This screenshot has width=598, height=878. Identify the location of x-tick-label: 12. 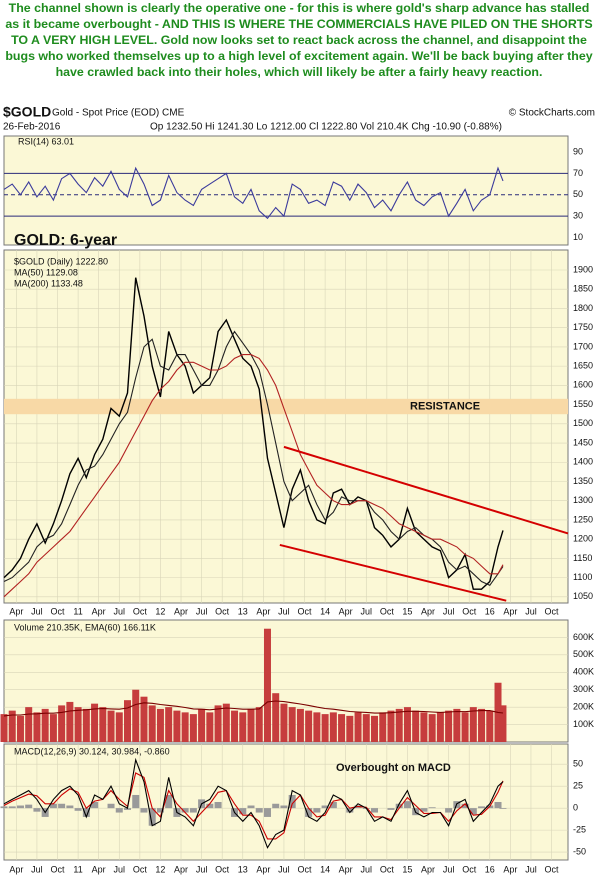
(160, 869).